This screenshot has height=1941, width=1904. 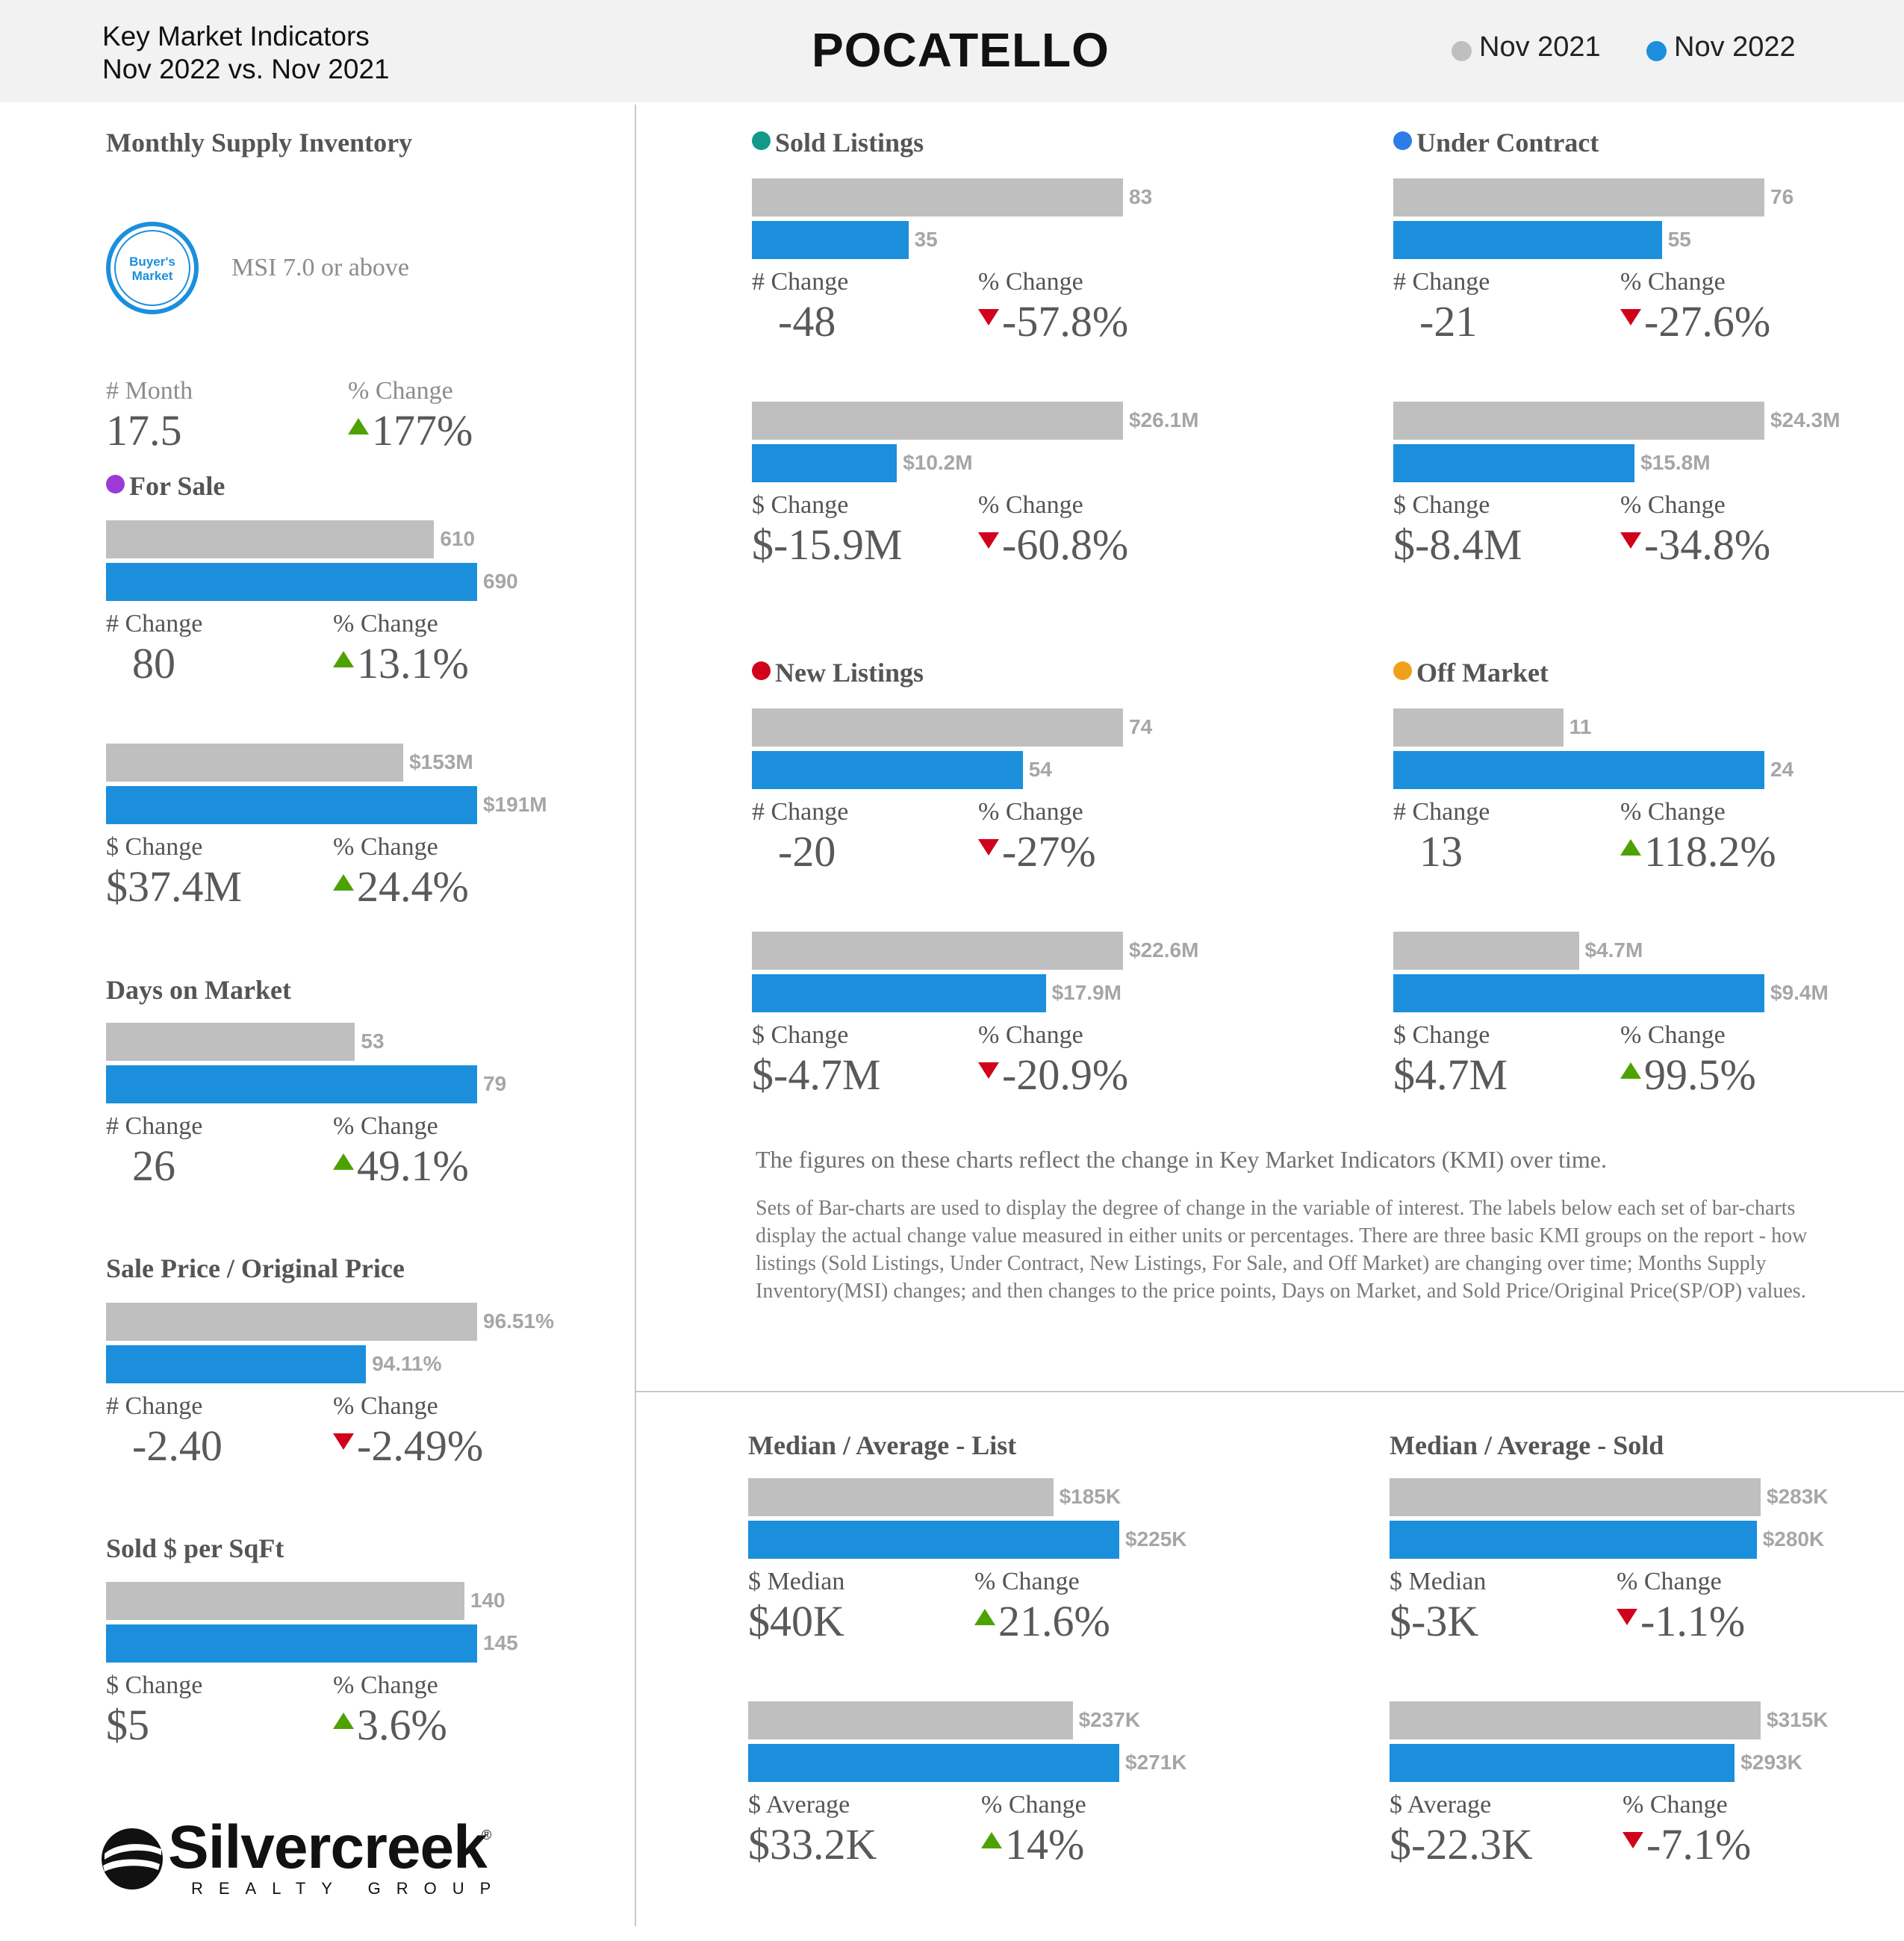 What do you see at coordinates (246, 69) in the screenshot?
I see `report-subtitle-line2: Nov 2022 vs. Nov 2021` at bounding box center [246, 69].